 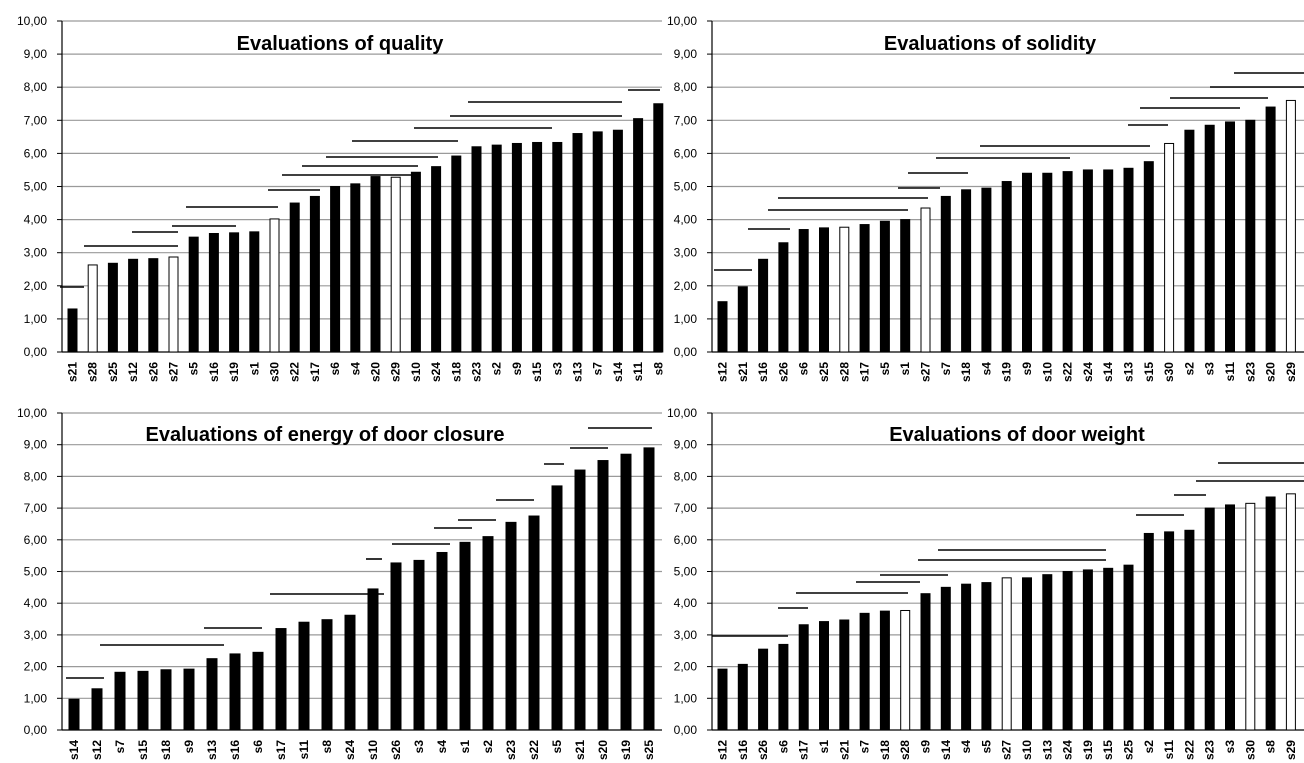 What do you see at coordinates (1230, 617) in the screenshot?
I see `bar-s3` at bounding box center [1230, 617].